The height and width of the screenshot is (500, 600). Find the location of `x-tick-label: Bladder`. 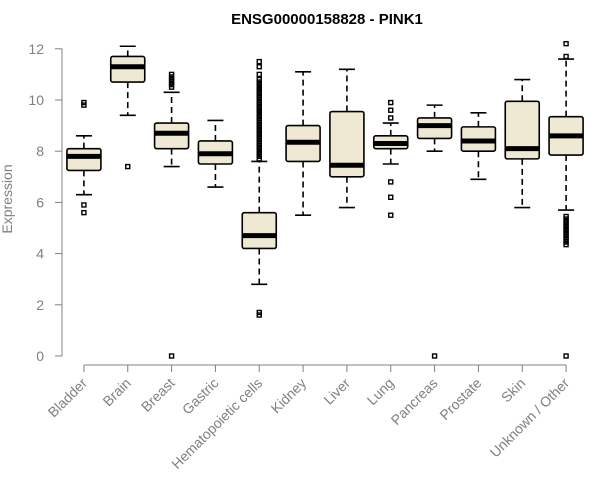

x-tick-label: Bladder is located at coordinates (68, 398).